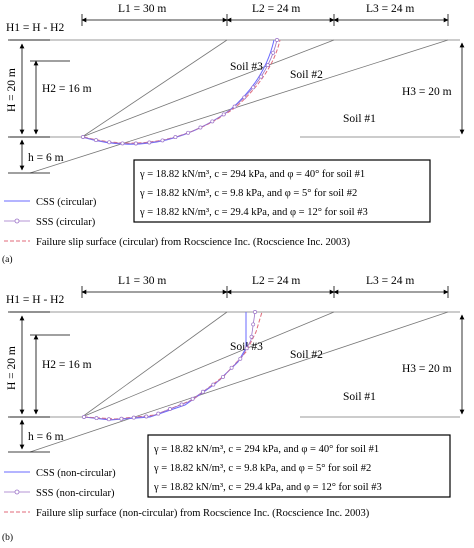 The image size is (474, 548). I want to click on sss-points-a, so click(180, 92).